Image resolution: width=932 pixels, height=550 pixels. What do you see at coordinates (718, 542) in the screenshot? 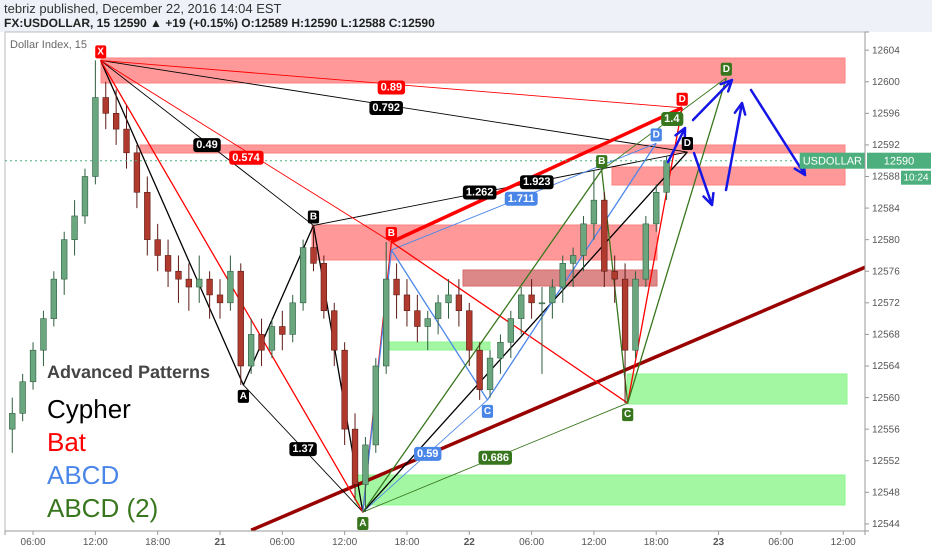
I see `x-tick-label: 23` at bounding box center [718, 542].